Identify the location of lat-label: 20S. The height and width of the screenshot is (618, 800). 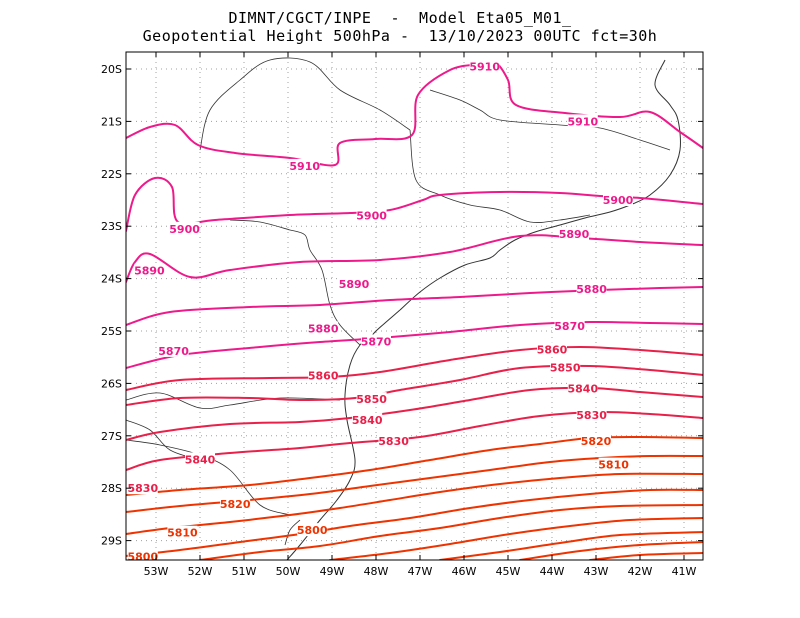
(111, 69).